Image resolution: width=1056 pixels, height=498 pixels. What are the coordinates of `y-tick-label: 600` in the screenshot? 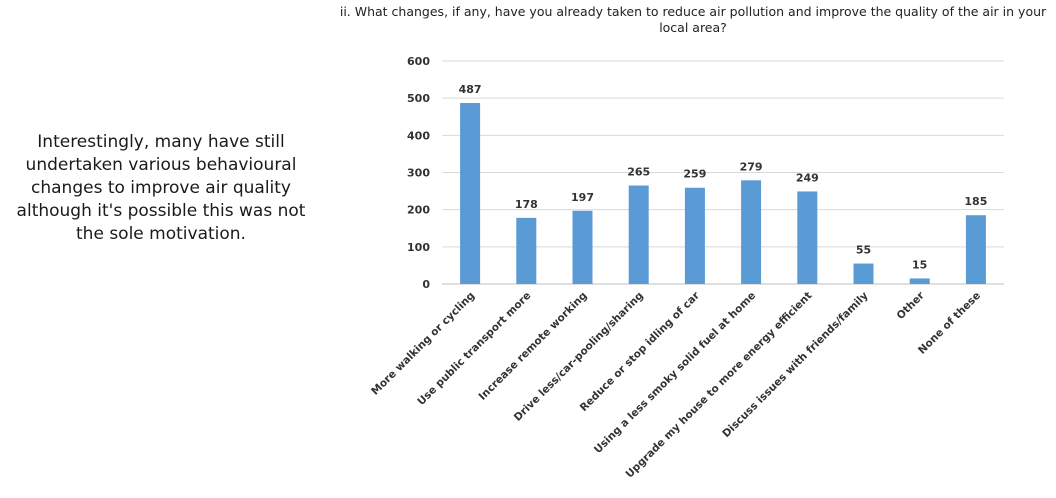 It's located at (418, 61).